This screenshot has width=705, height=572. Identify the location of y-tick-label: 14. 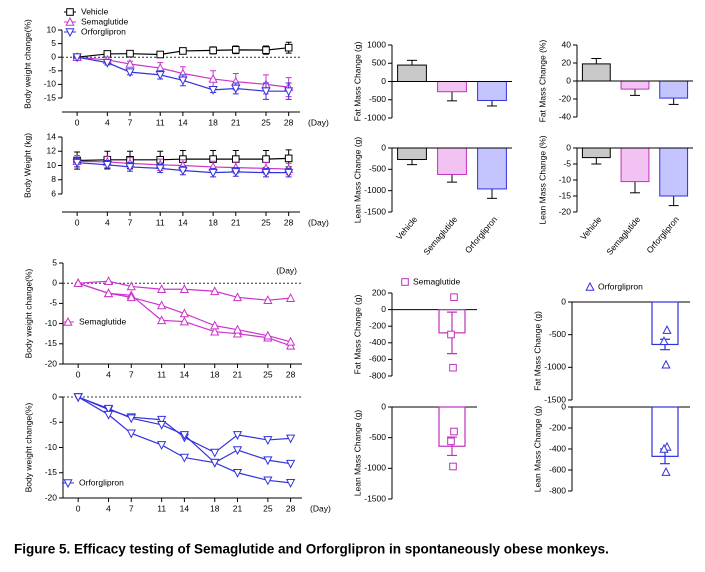
(52, 136).